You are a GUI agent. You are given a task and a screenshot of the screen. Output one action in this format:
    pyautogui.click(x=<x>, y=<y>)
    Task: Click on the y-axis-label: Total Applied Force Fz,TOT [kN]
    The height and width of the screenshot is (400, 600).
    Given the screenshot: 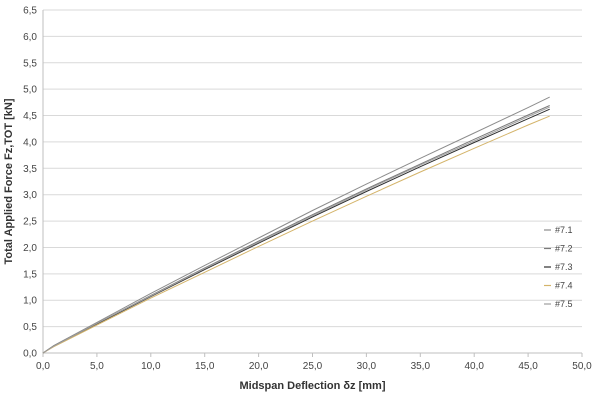 What is the action you would take?
    pyautogui.click(x=9, y=181)
    